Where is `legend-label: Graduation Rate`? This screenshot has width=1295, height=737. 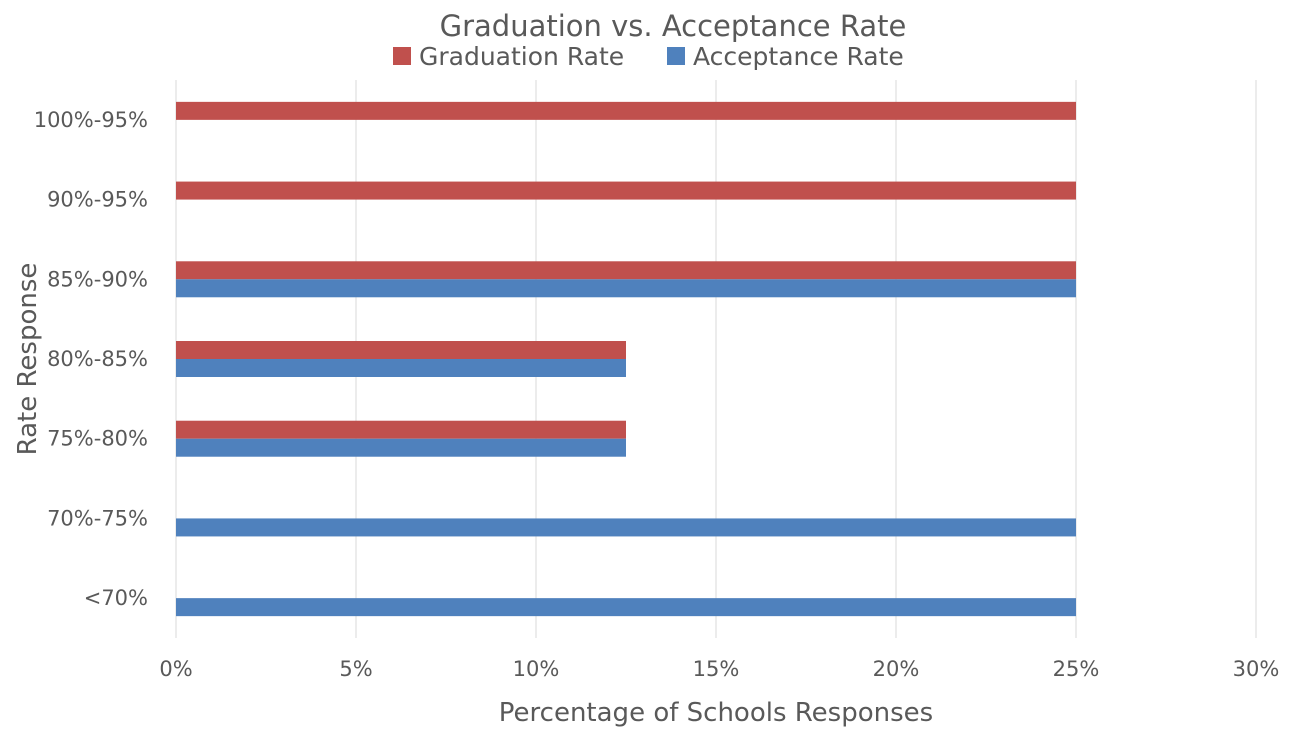
legend-label: Graduation Rate is located at coordinates (521, 56).